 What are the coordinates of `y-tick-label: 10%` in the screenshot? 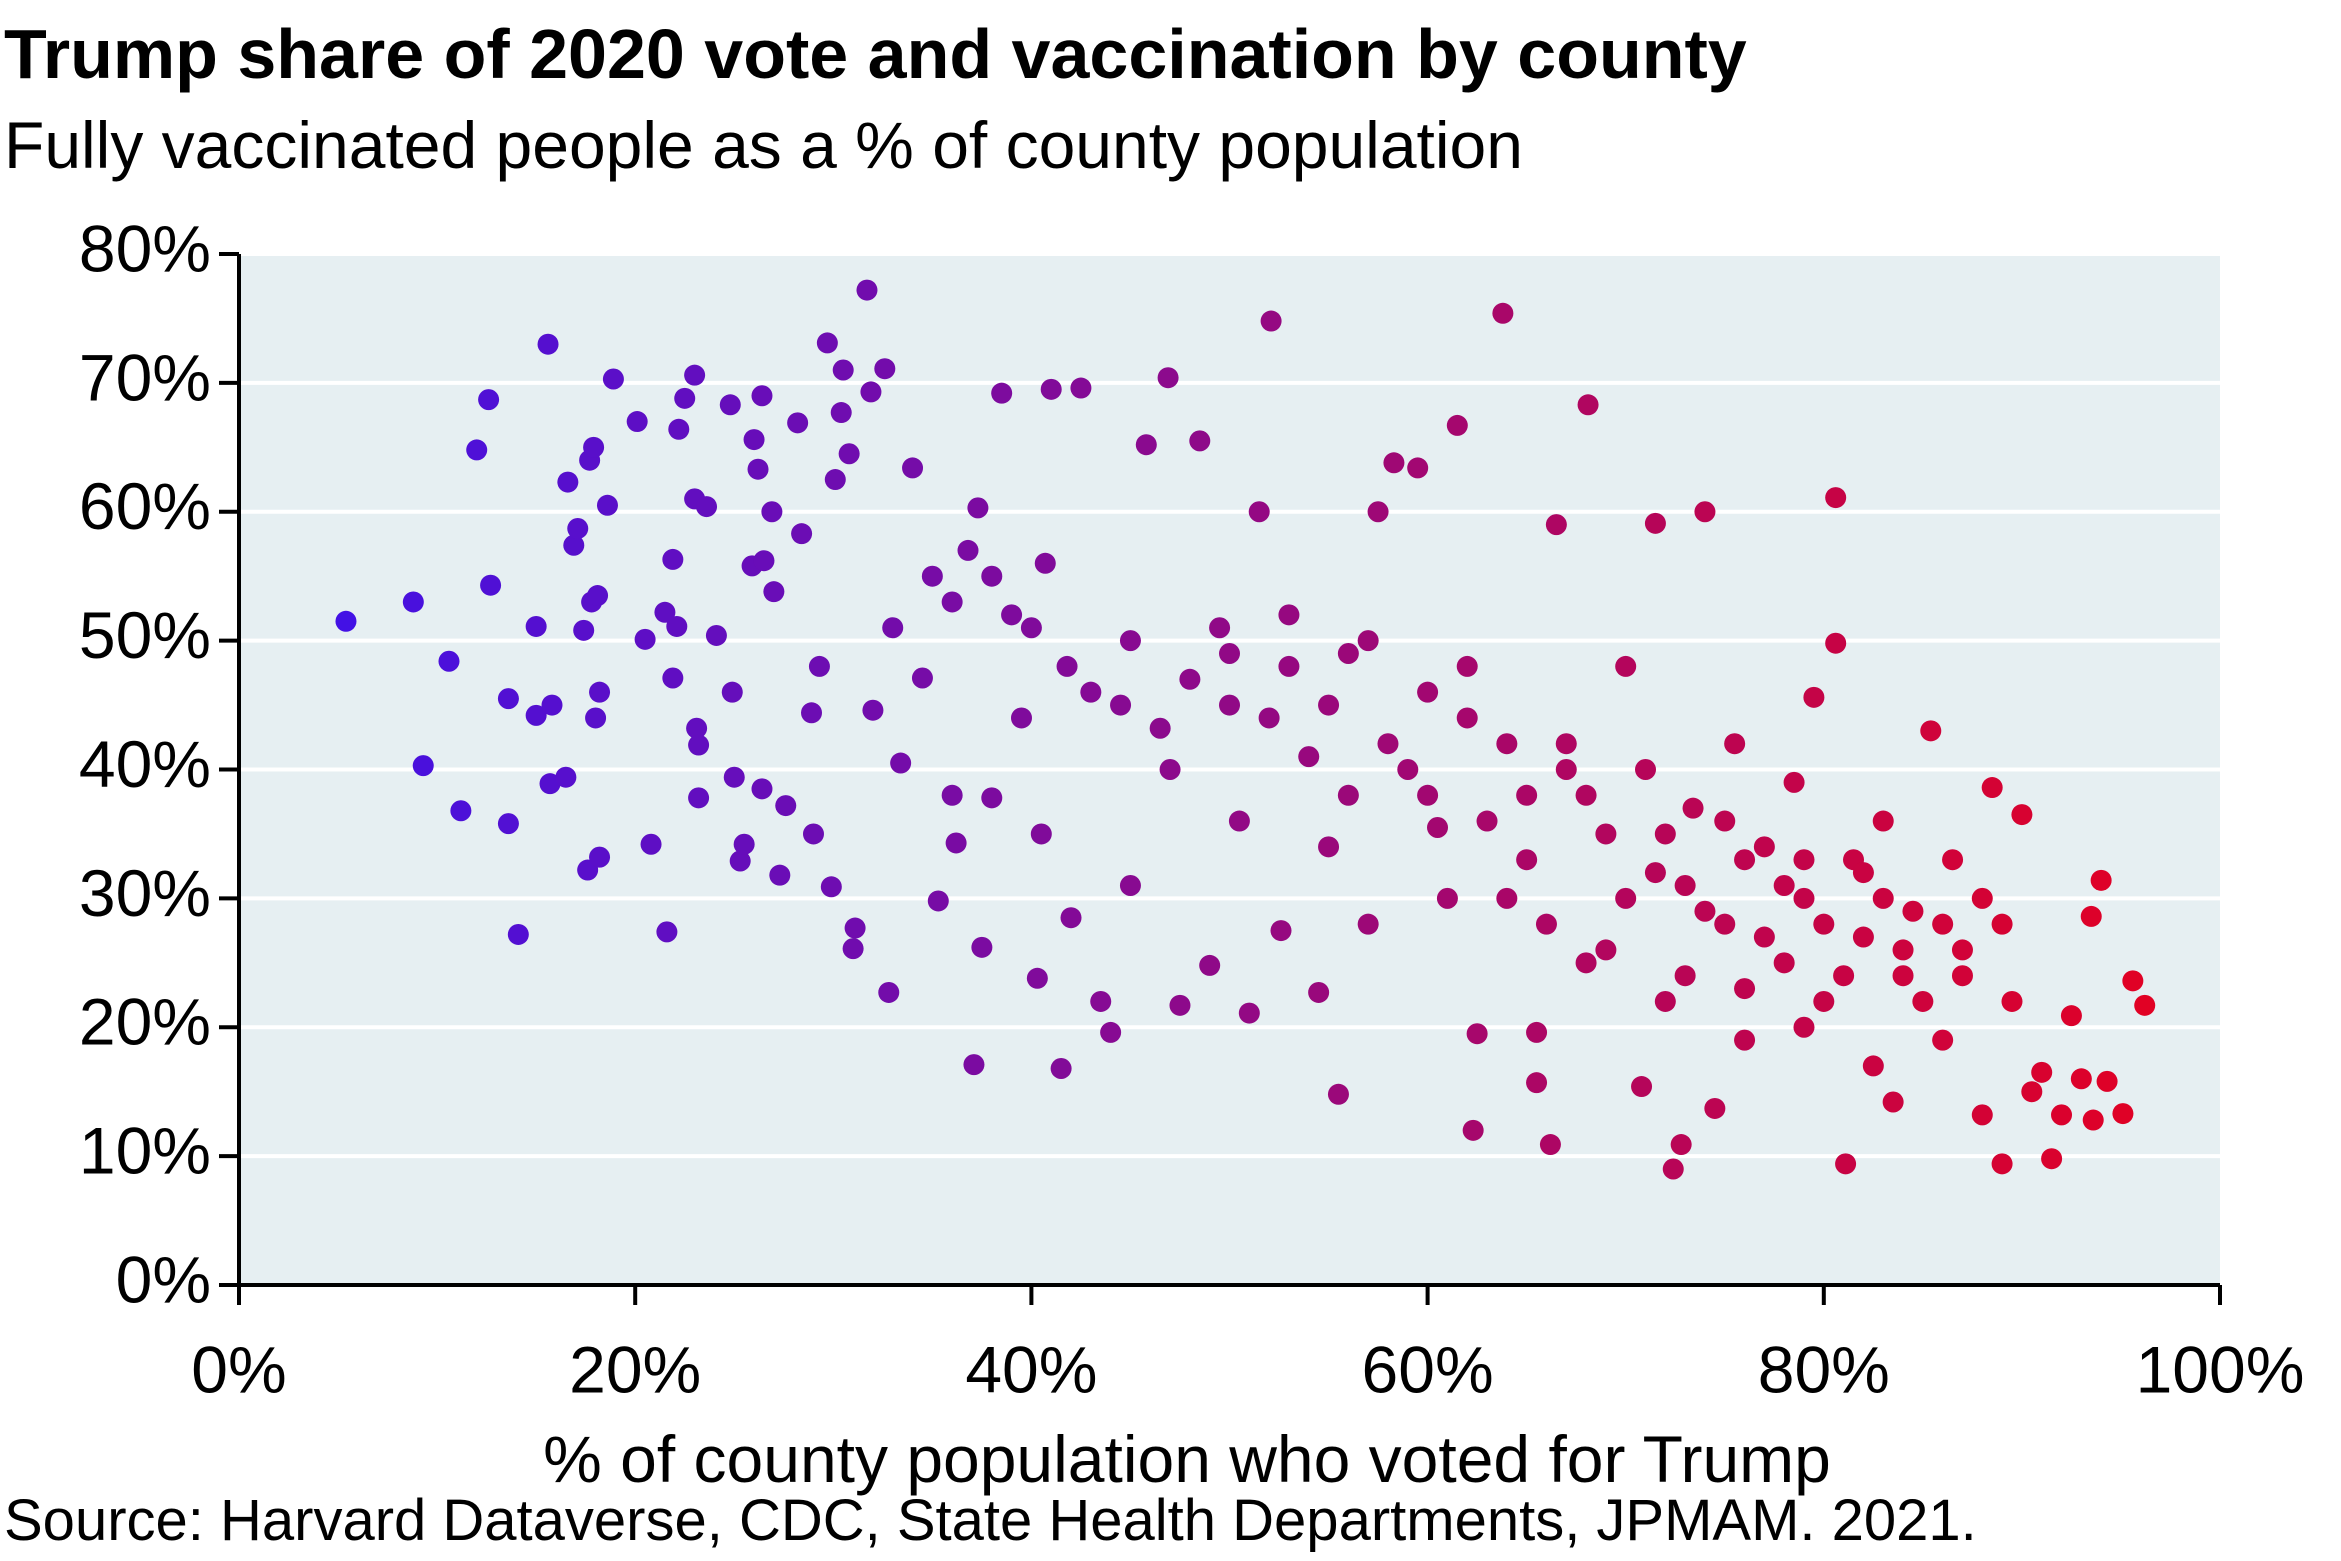 It's located at (145, 1151).